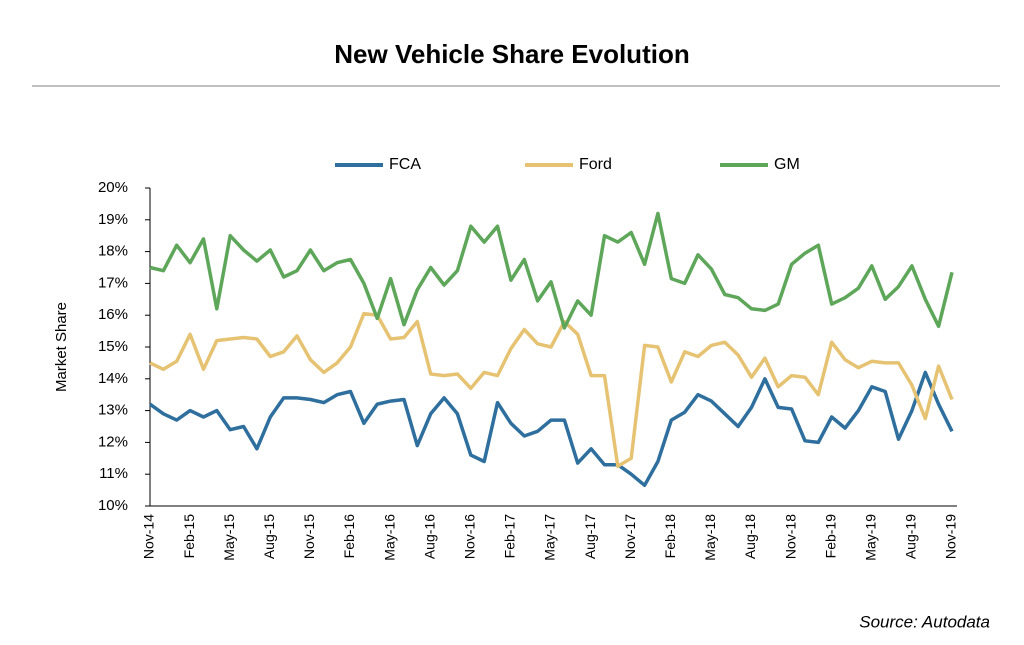 The width and height of the screenshot is (1024, 645). I want to click on x-tick-label: May-16, so click(389, 537).